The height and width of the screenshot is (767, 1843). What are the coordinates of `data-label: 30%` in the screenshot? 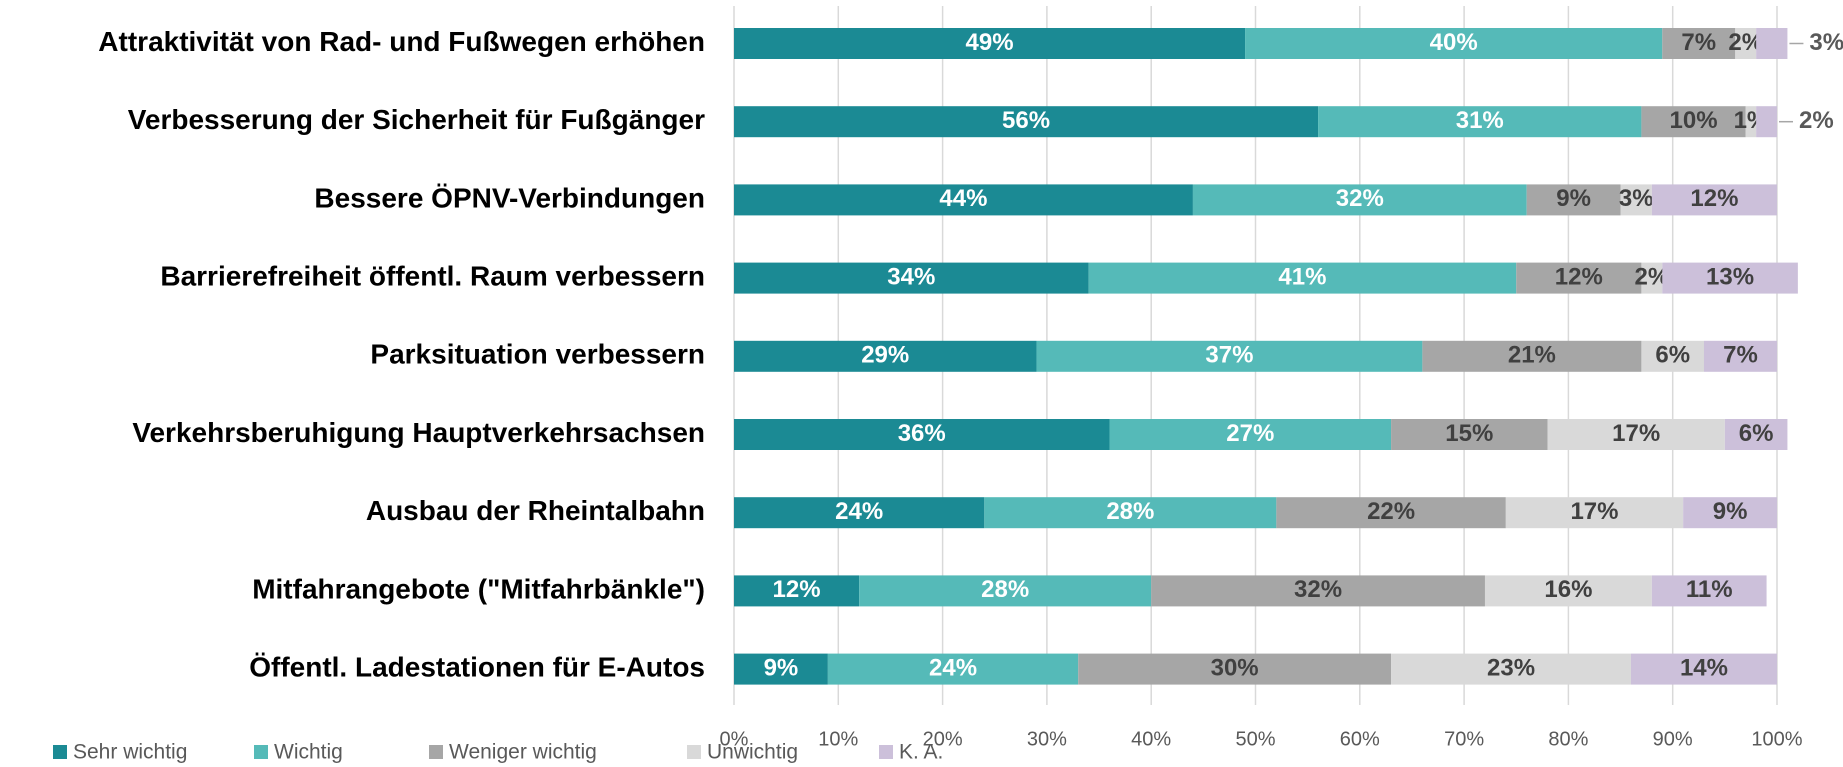 It's located at (1235, 667).